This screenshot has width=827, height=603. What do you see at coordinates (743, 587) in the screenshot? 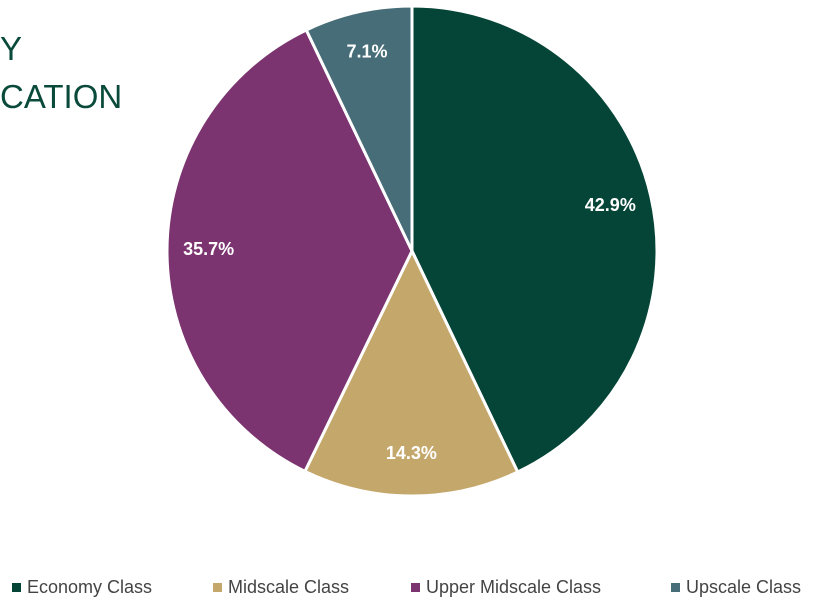
I see `legend-label: Upscale Class` at bounding box center [743, 587].